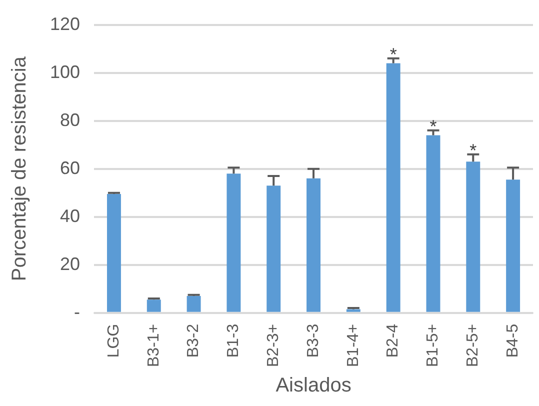 This screenshot has height=406, width=539. I want to click on y-axis-title: Porcentaje de resistencia, so click(19, 169).